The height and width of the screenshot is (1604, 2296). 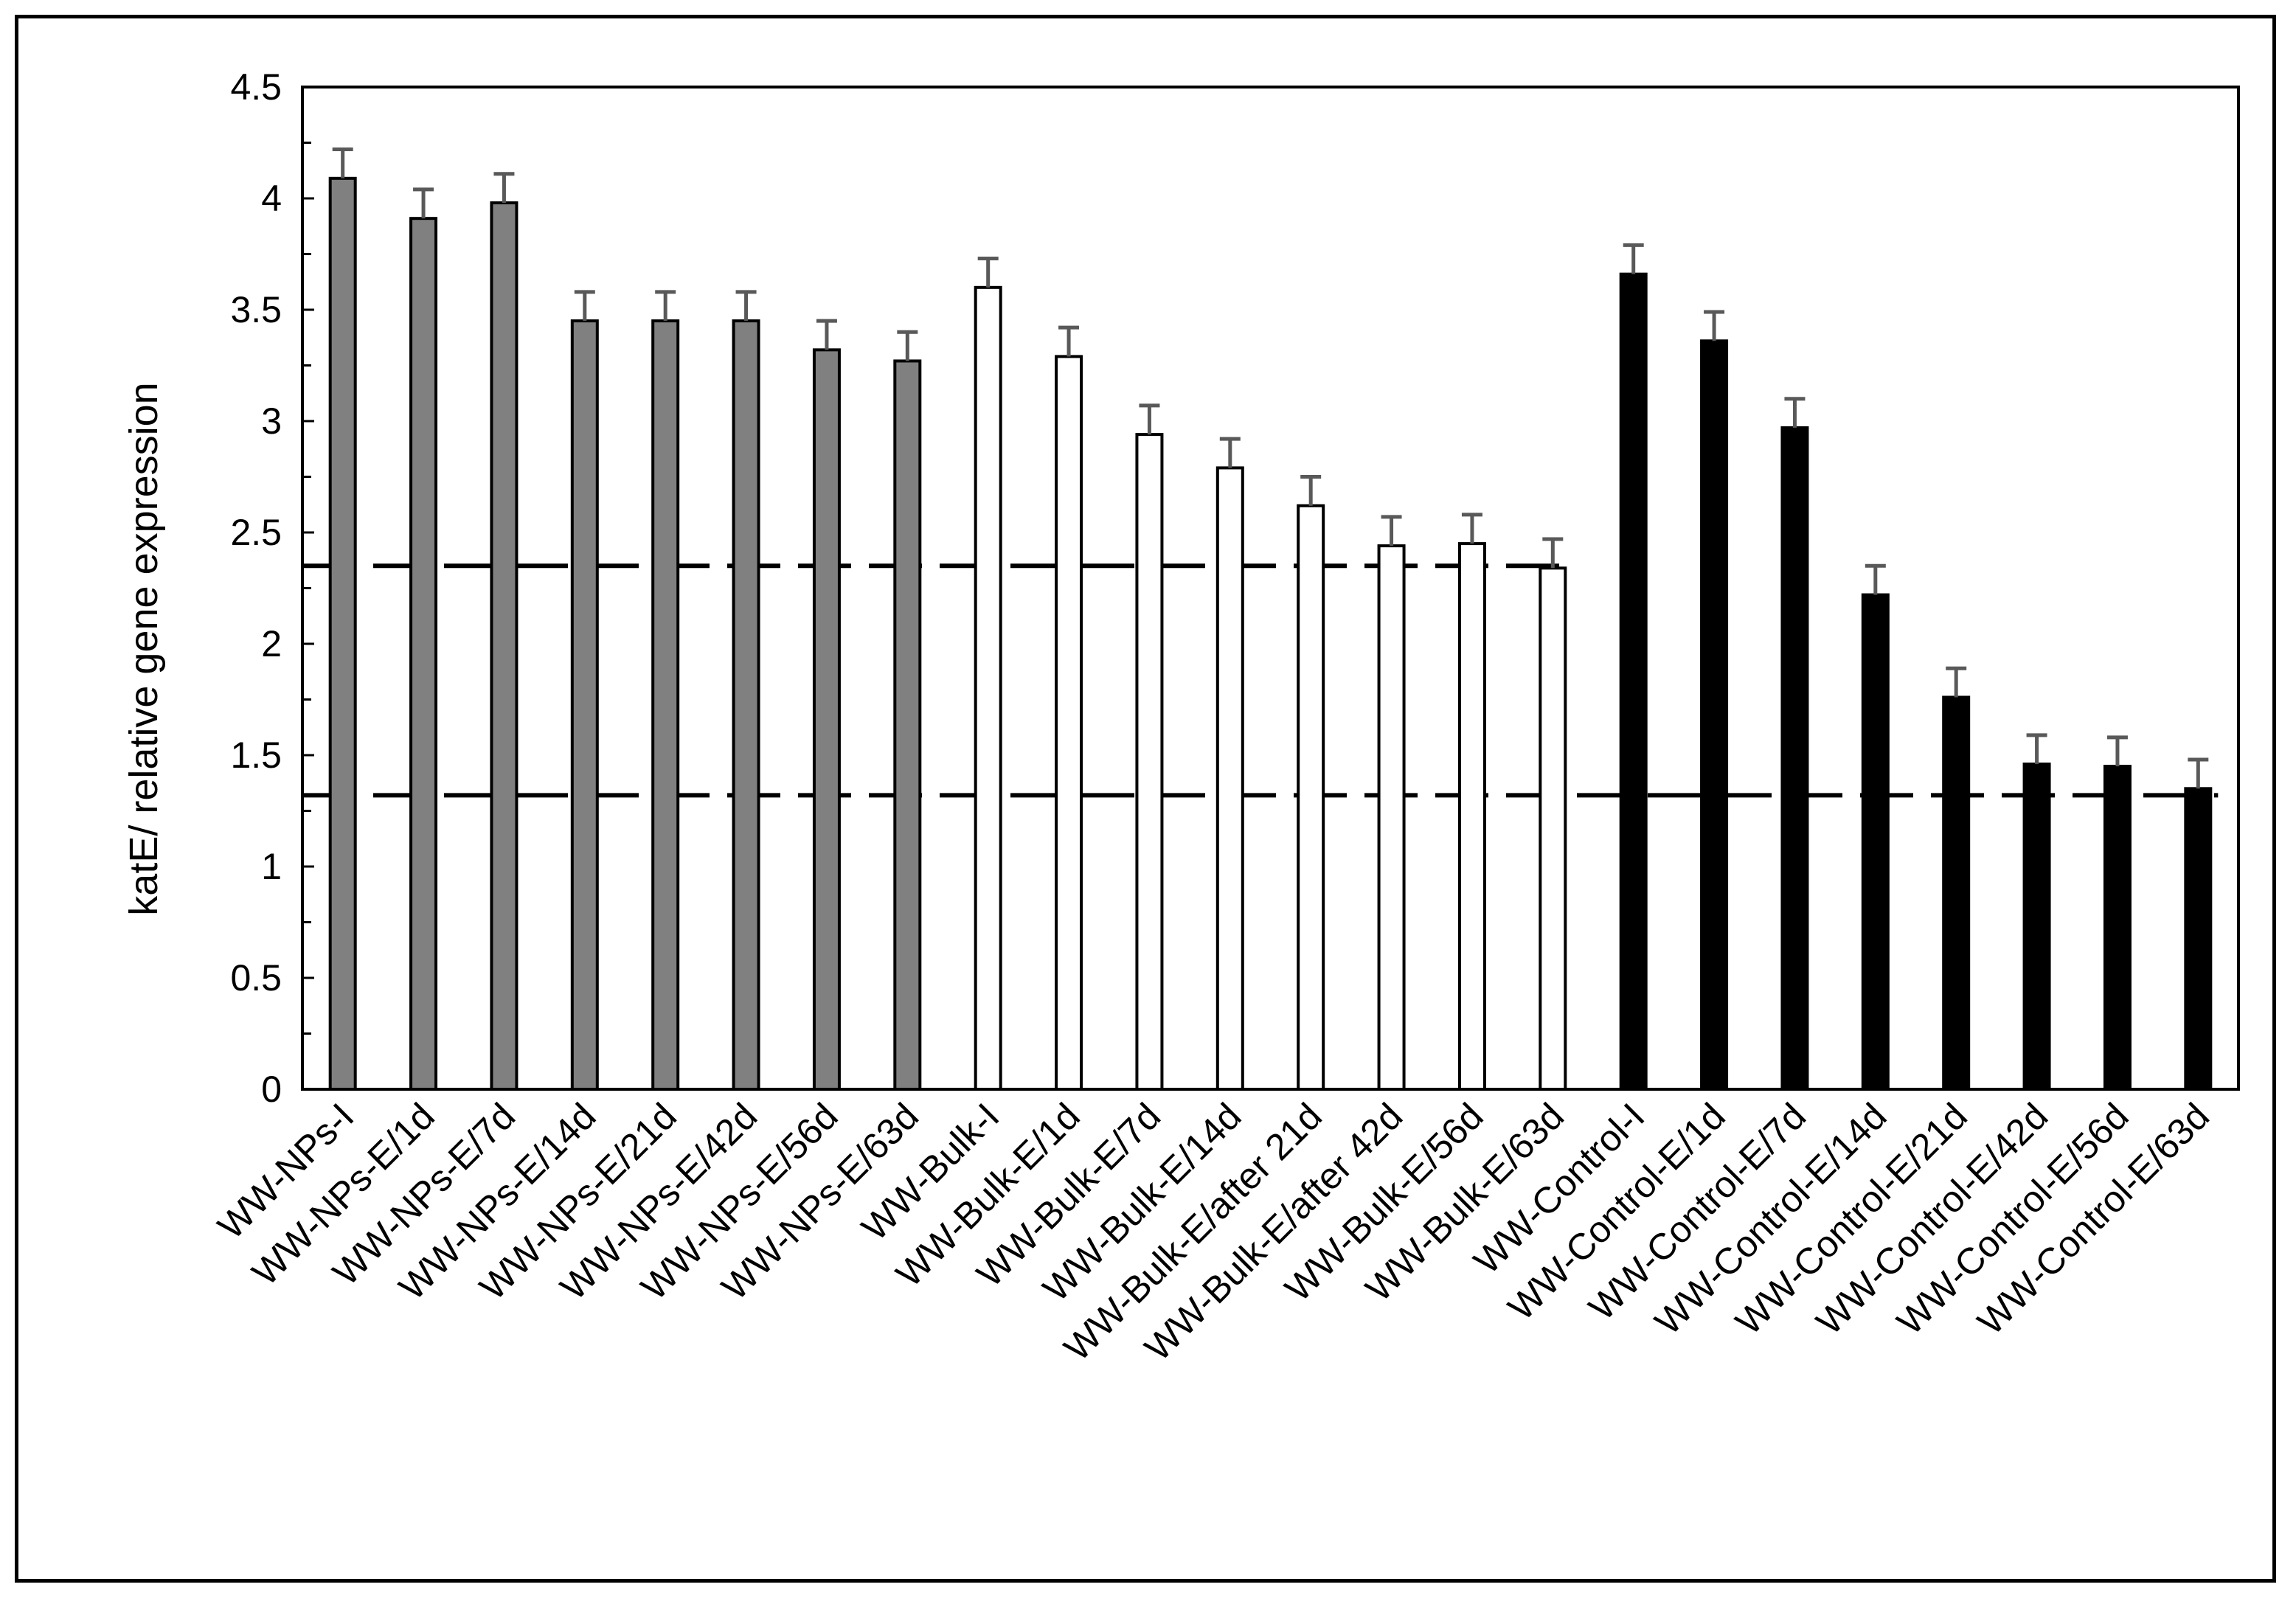 I want to click on y-tick-label: 0.5, so click(x=256, y=978).